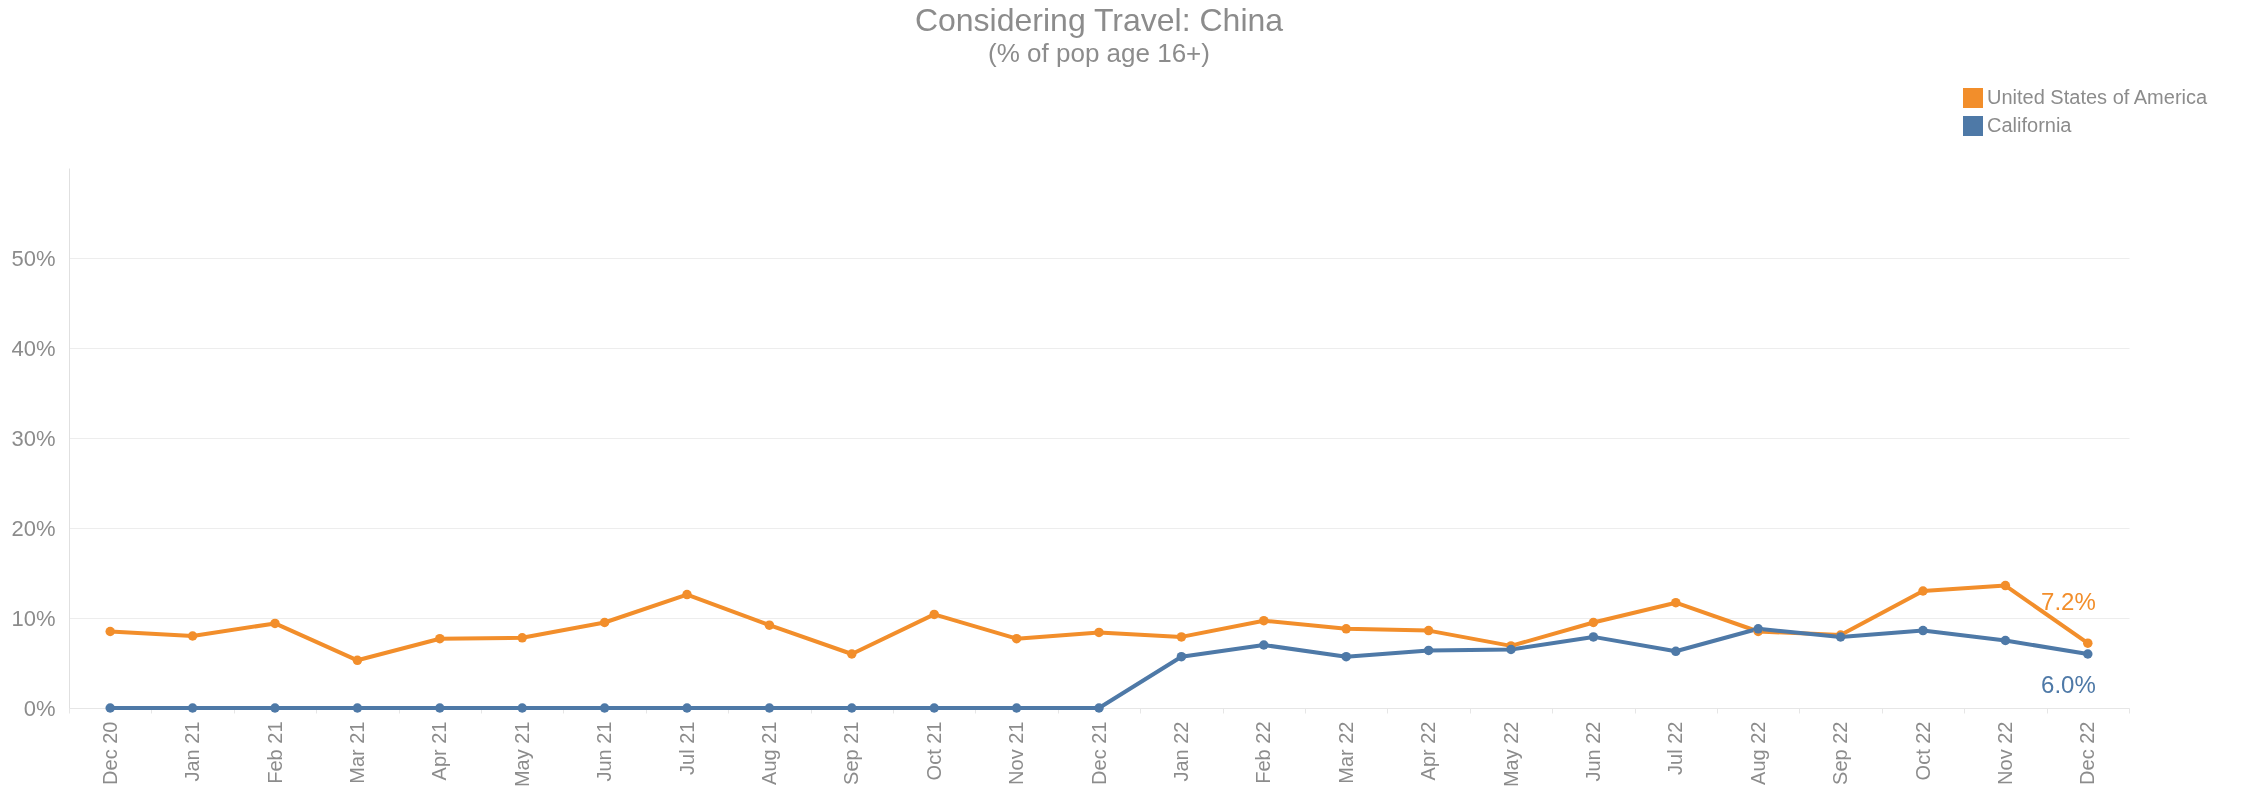 The width and height of the screenshot is (2251, 812). I want to click on x-tick-label: Jun 21, so click(604, 751).